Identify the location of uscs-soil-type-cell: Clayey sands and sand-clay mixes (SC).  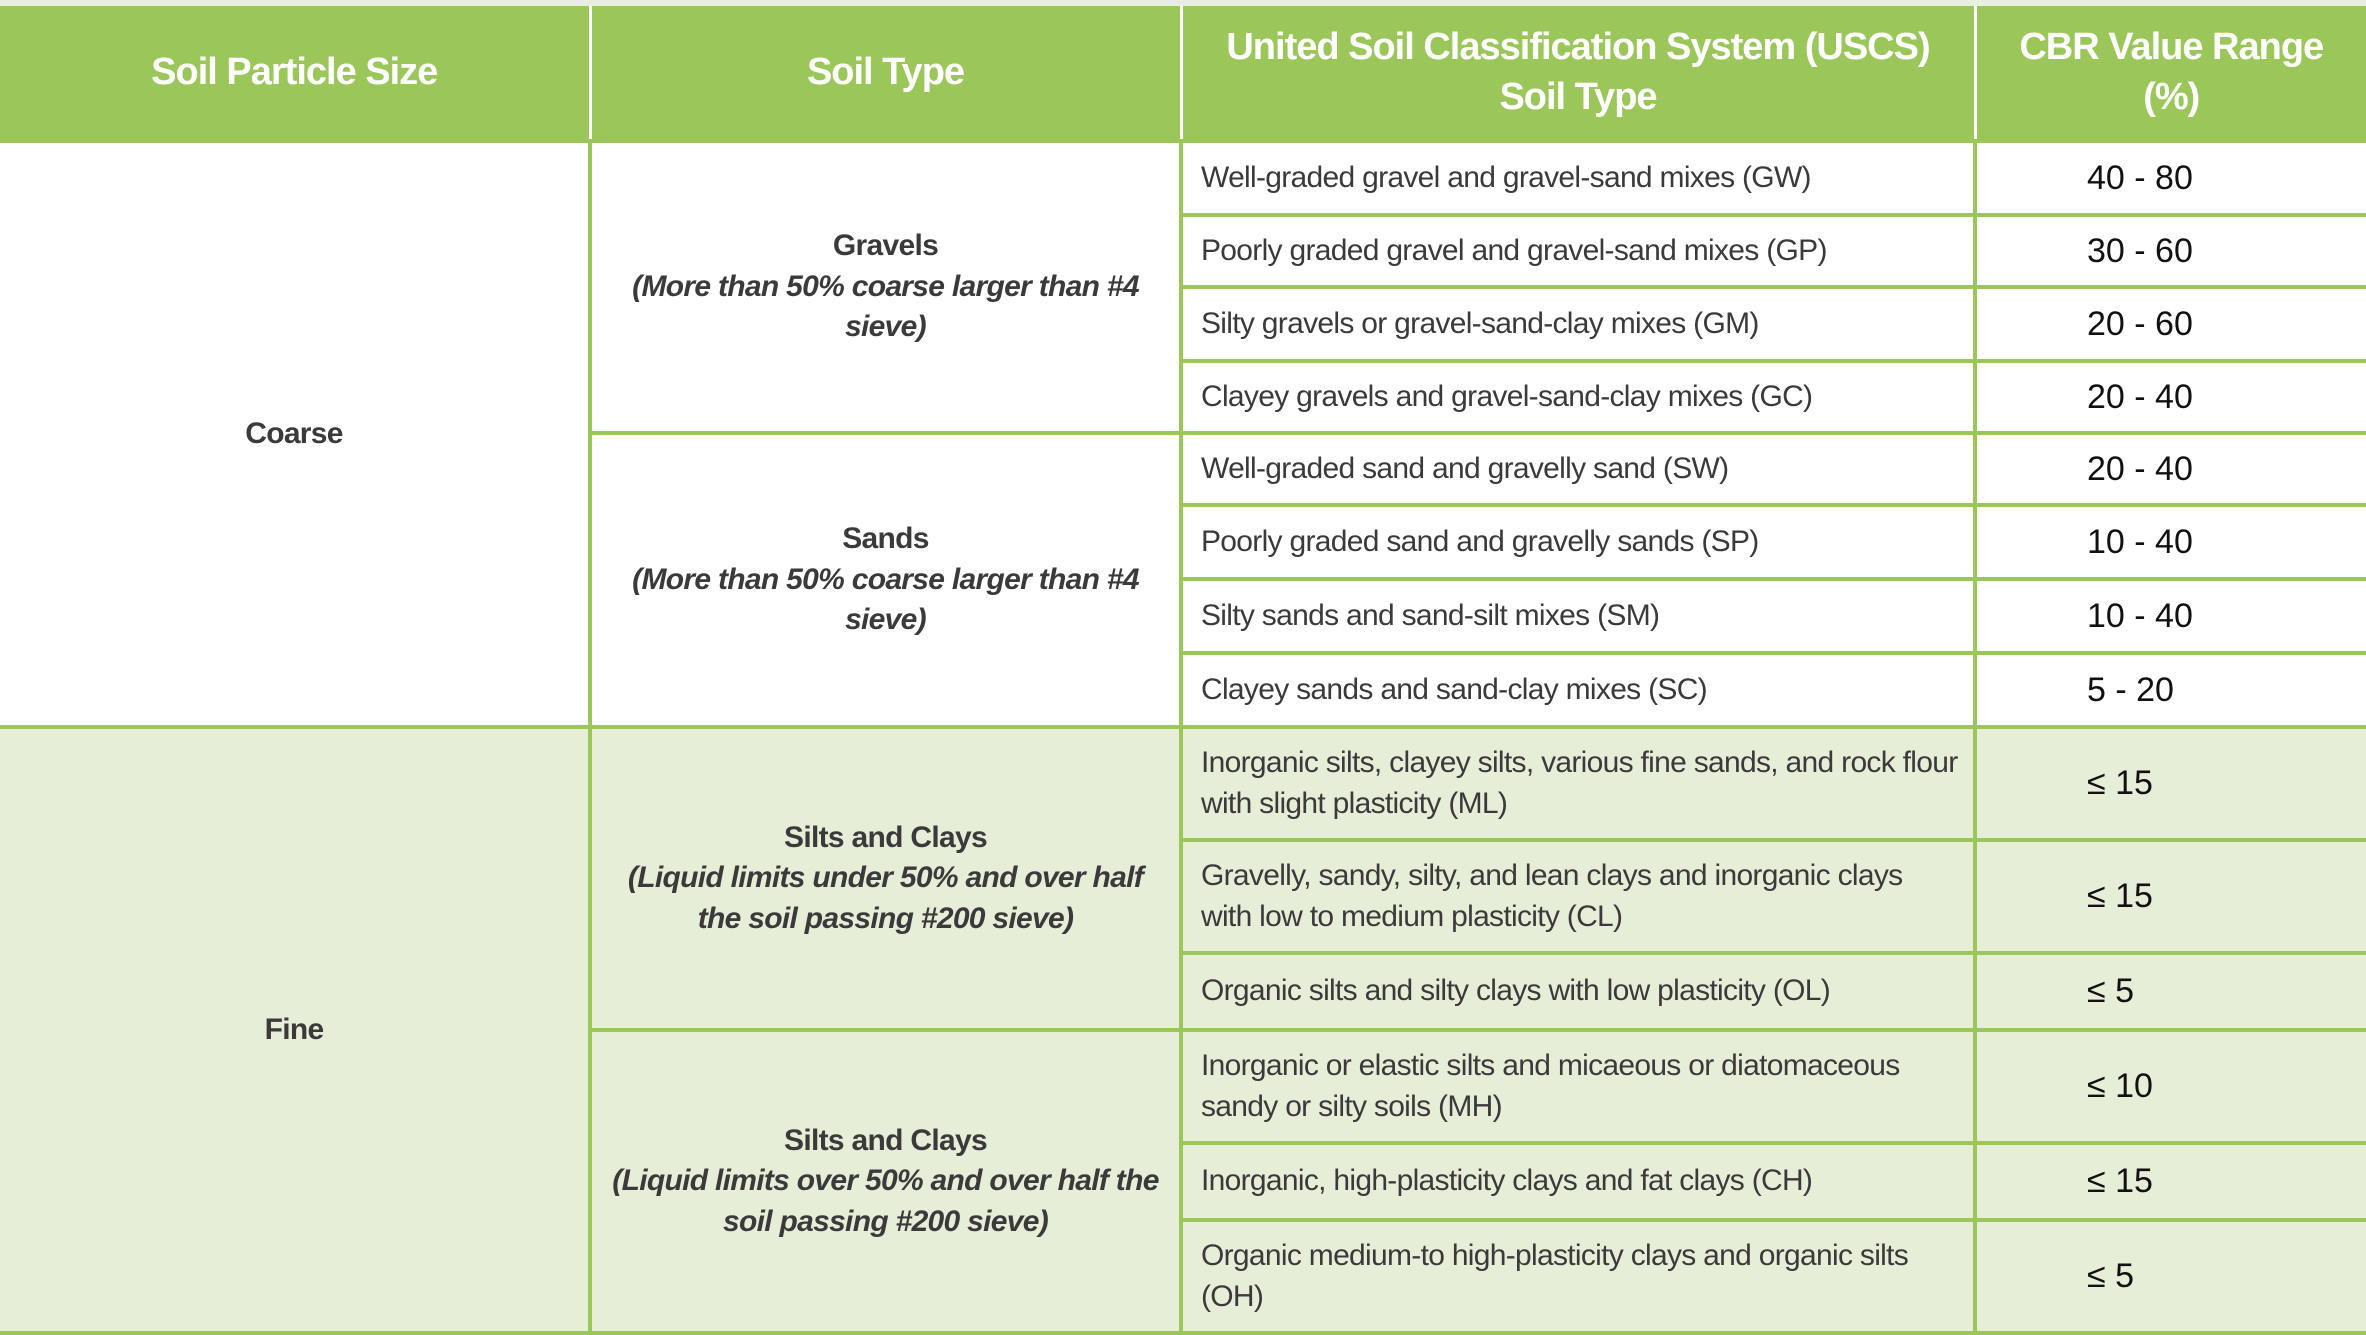
(1579, 690).